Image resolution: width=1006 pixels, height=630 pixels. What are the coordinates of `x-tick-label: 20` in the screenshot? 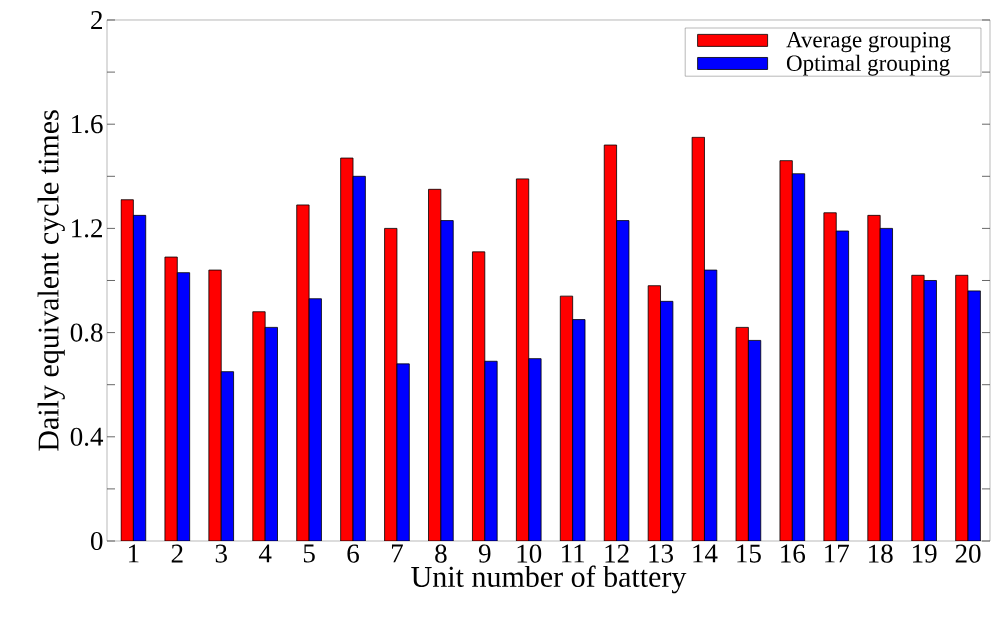 It's located at (968, 553).